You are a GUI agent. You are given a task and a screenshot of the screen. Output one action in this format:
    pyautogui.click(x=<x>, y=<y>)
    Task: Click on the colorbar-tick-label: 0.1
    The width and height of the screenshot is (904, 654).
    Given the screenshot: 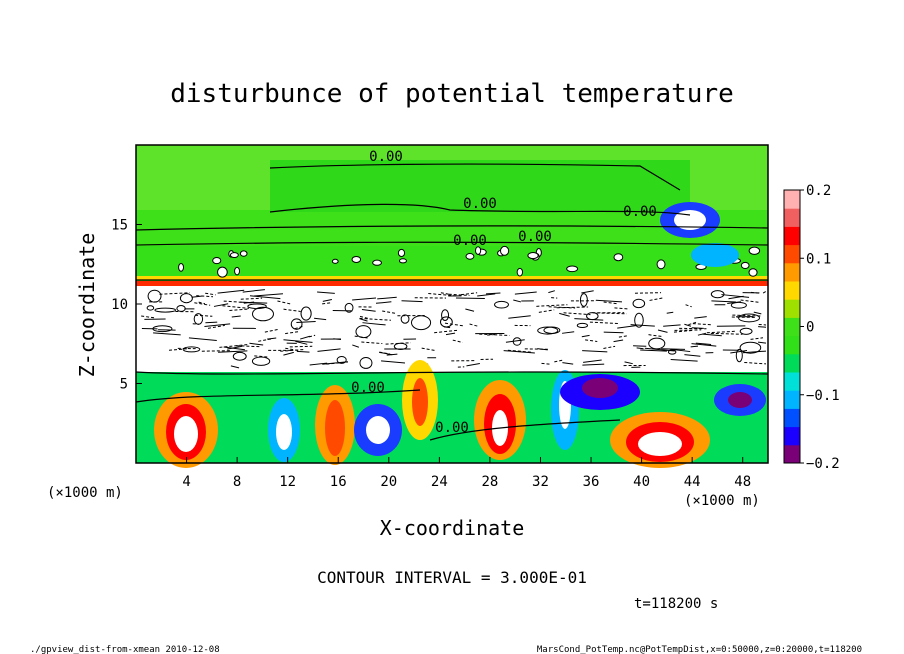 What is the action you would take?
    pyautogui.click(x=818, y=259)
    